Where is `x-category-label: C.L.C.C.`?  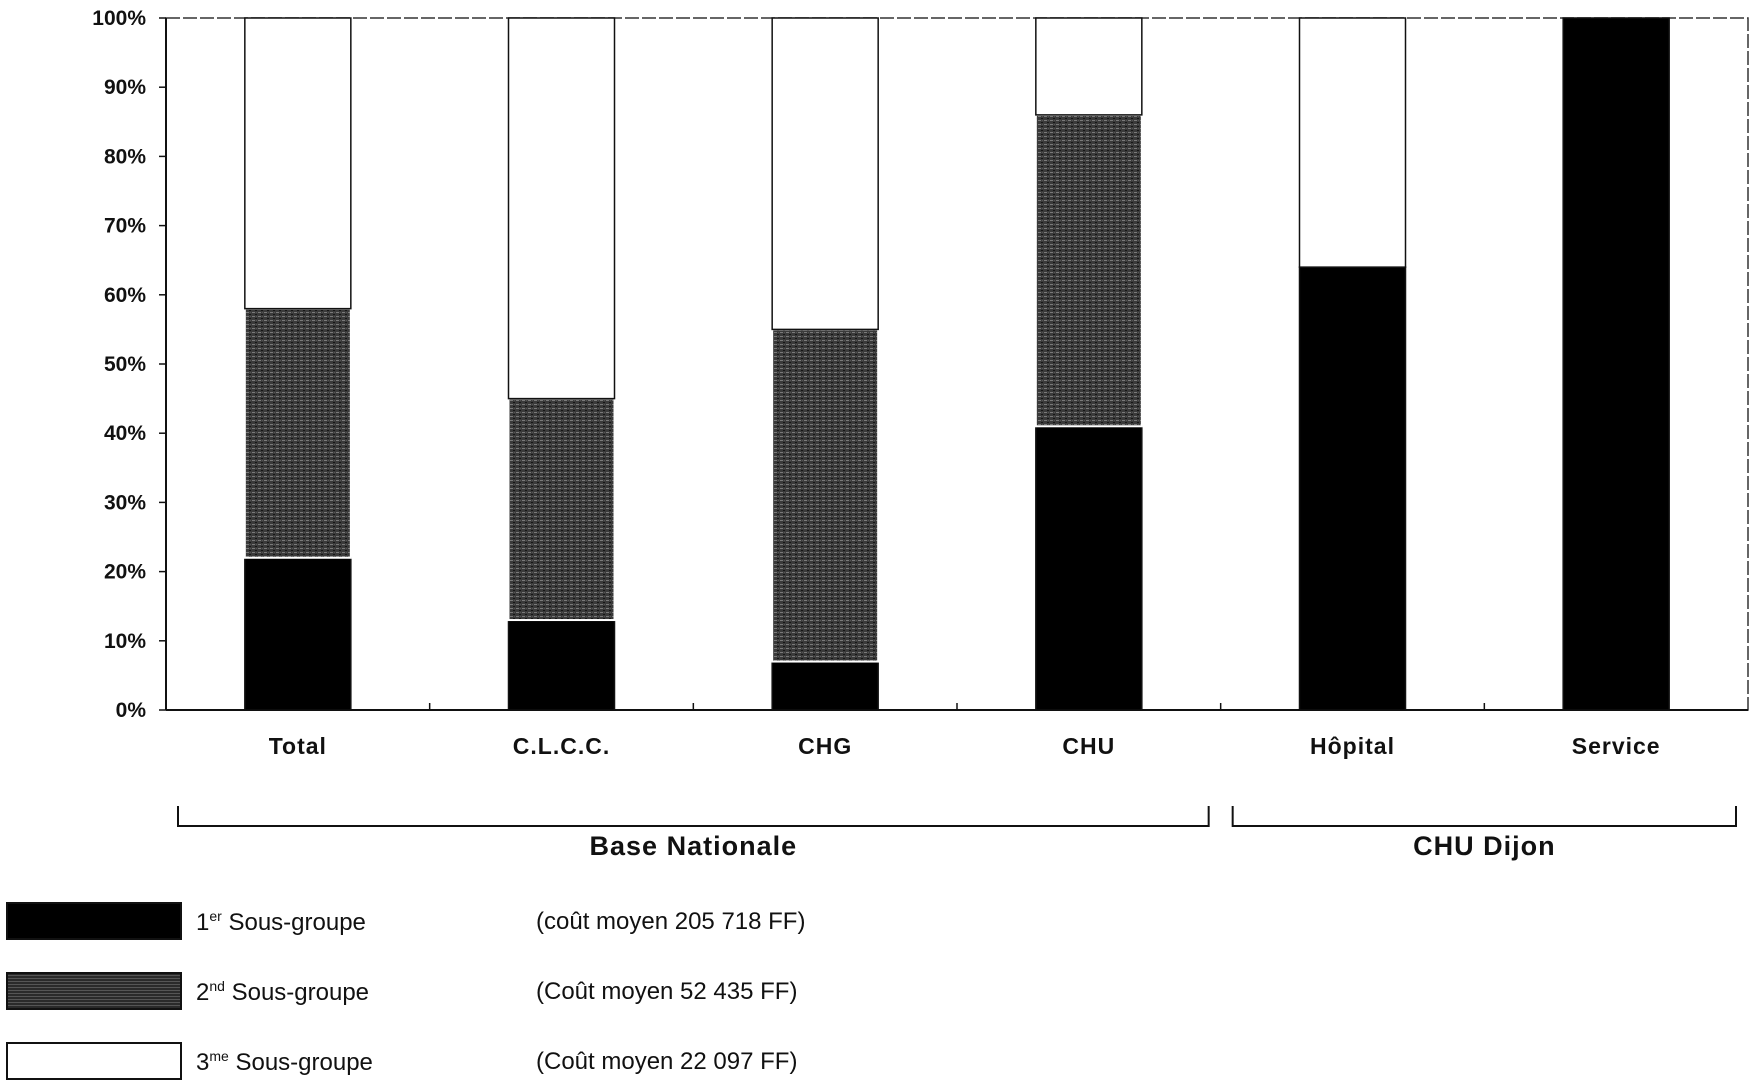 x-category-label: C.L.C.C. is located at coordinates (561, 746).